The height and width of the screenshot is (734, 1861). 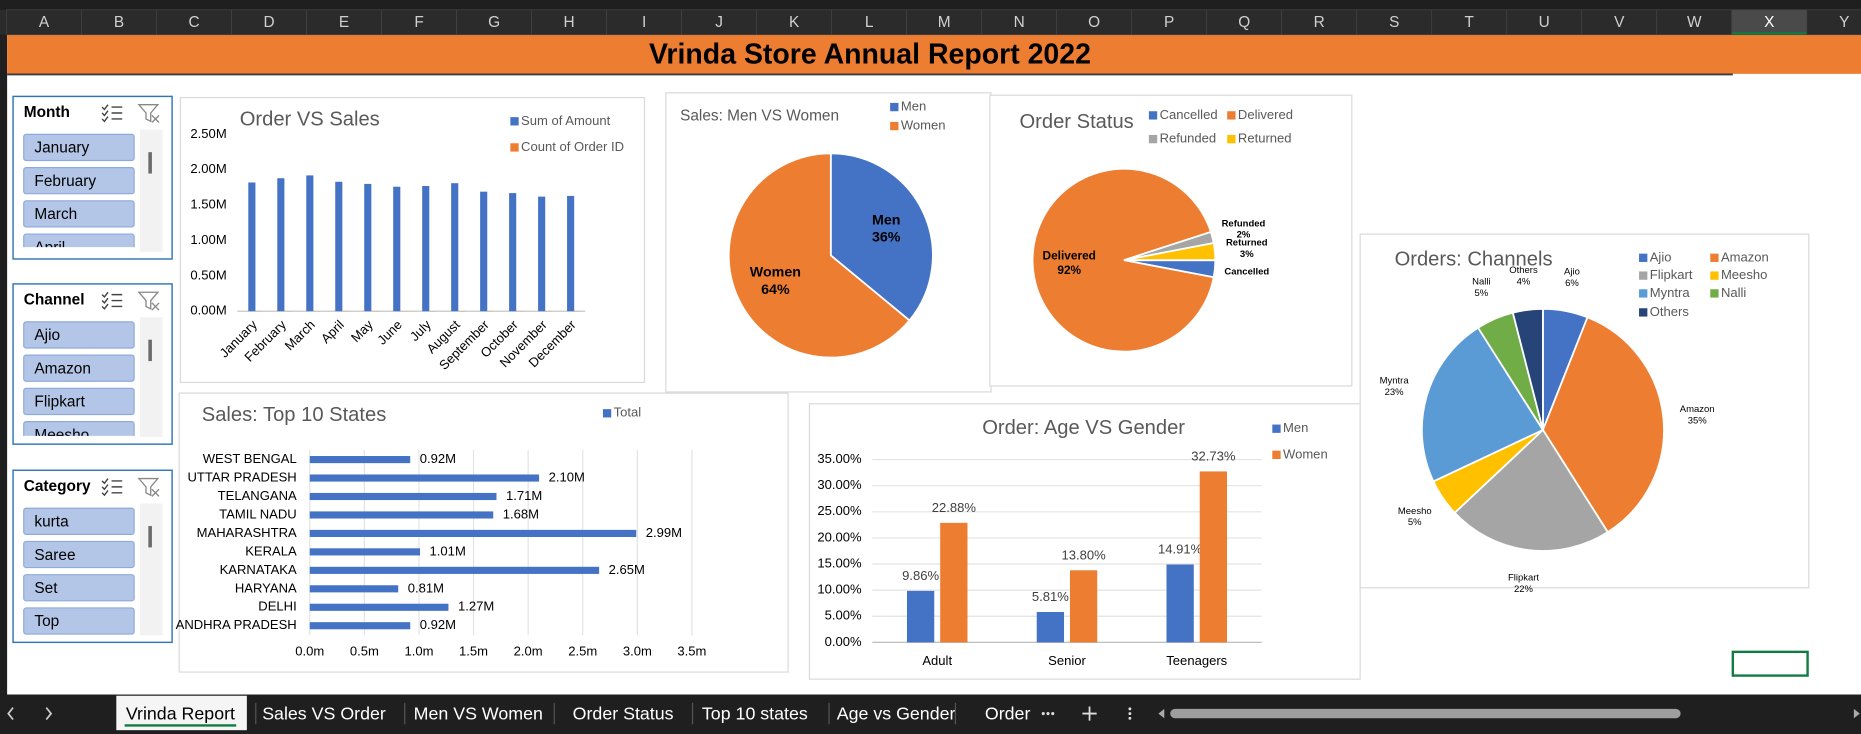 What do you see at coordinates (869, 22) in the screenshot?
I see `column-letter: L` at bounding box center [869, 22].